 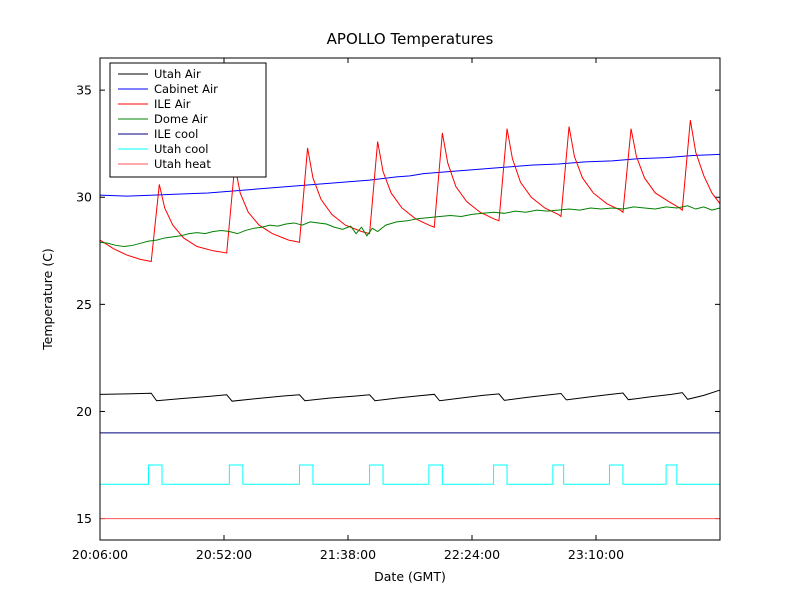 I want to click on series-line-utah-cool, so click(x=410, y=474).